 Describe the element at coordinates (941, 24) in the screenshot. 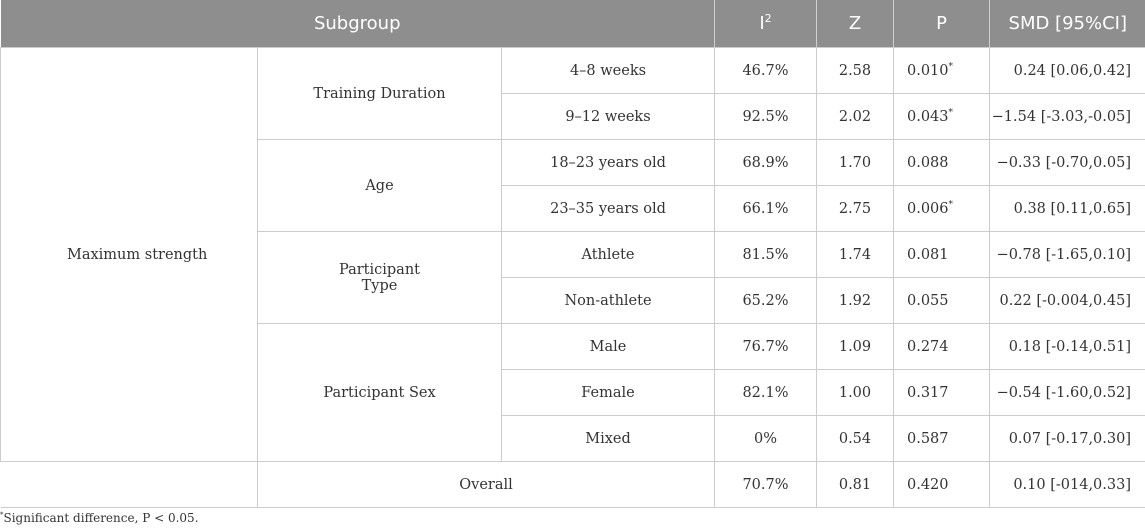

I see `header-p: P` at that location.